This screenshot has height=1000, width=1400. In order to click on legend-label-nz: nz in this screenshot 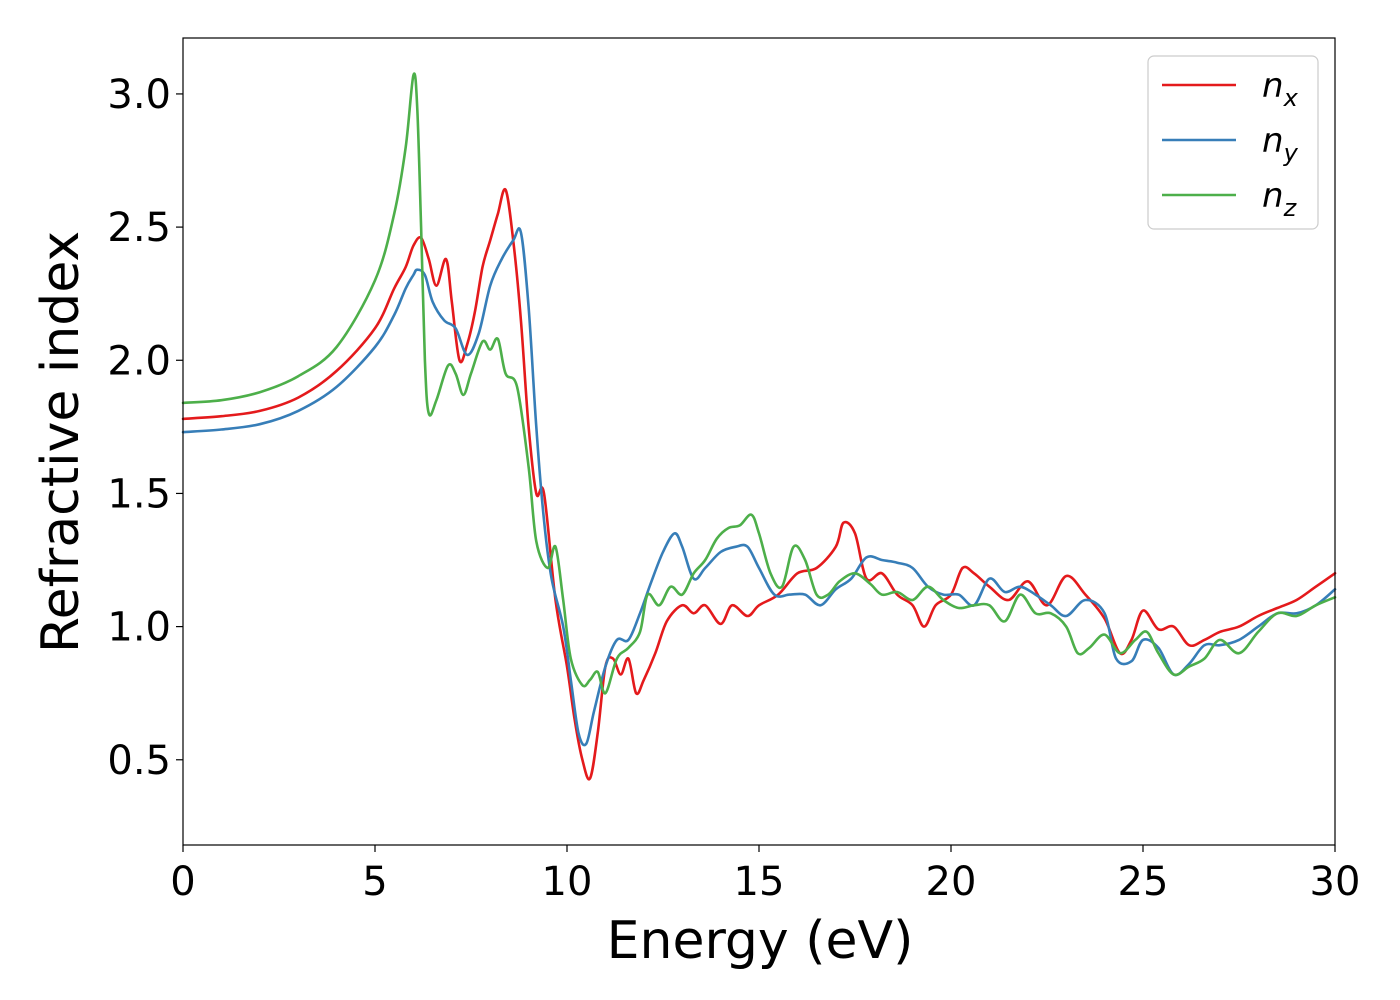, I will do `click(1280, 199)`.